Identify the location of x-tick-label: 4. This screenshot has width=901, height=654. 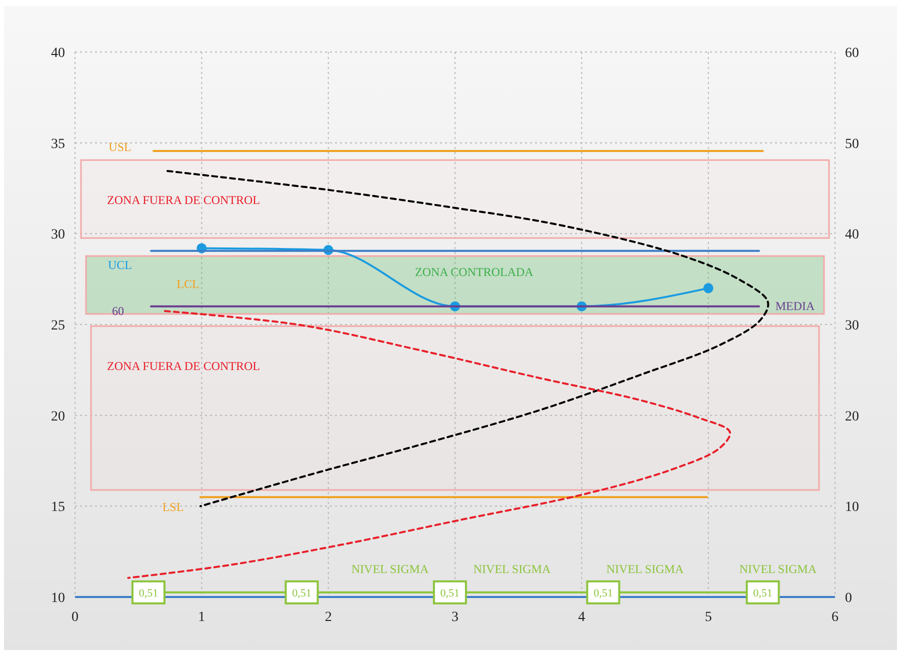
(582, 617).